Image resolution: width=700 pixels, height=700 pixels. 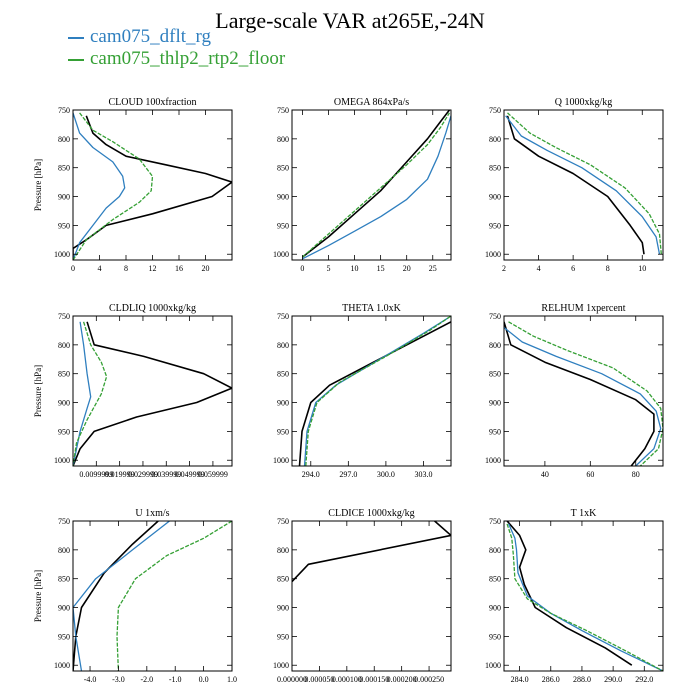 What do you see at coordinates (302, 268) in the screenshot?
I see `x-tick-label: 0` at bounding box center [302, 268].